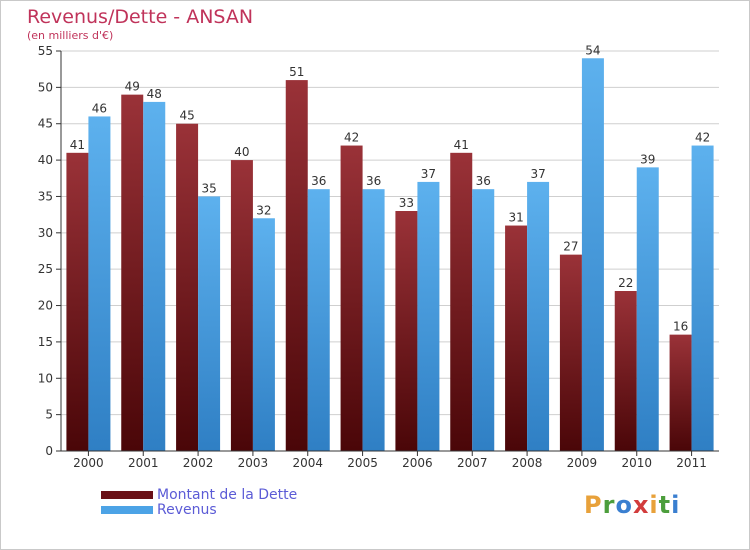 The width and height of the screenshot is (750, 550). I want to click on y-tick-label: 40, so click(45, 160).